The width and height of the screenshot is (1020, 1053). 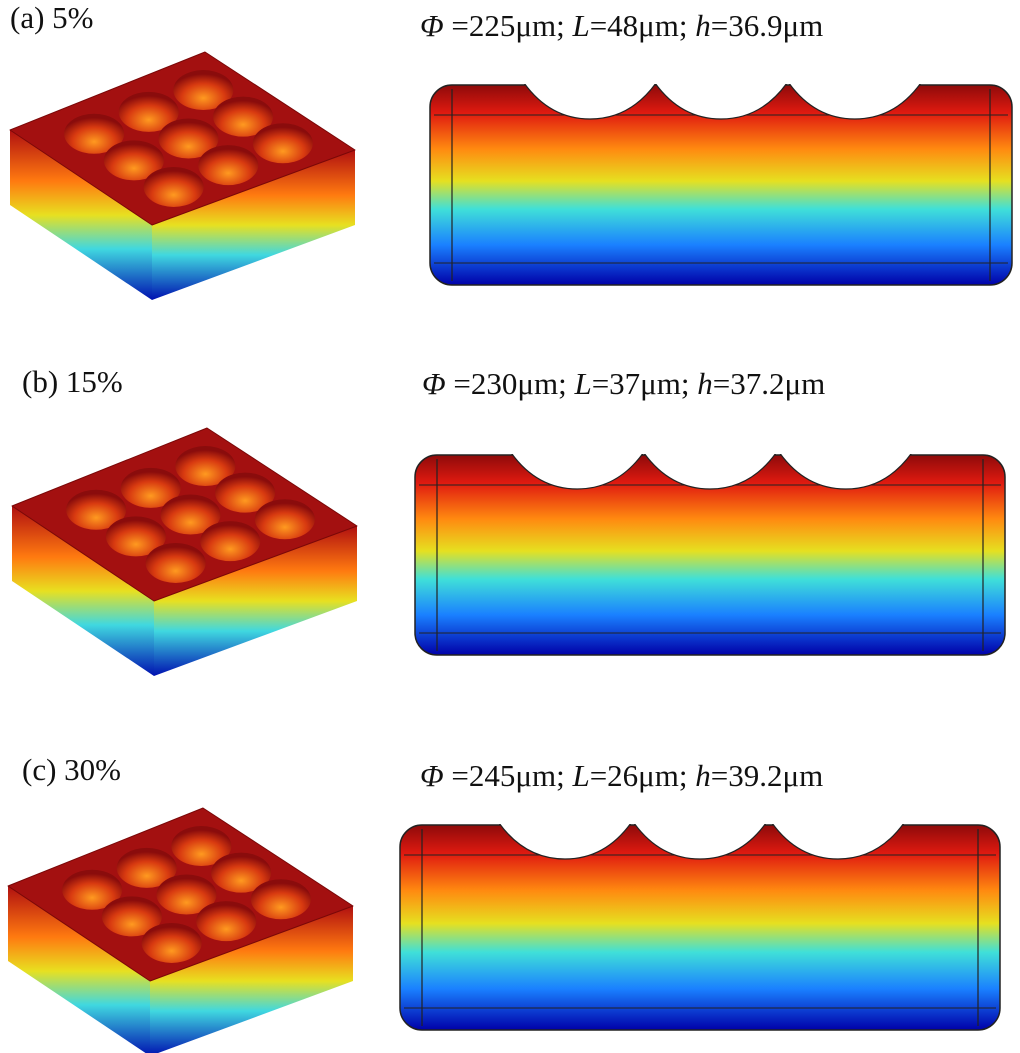 What do you see at coordinates (51, 17) in the screenshot?
I see `panel-label: (a) 5%` at bounding box center [51, 17].